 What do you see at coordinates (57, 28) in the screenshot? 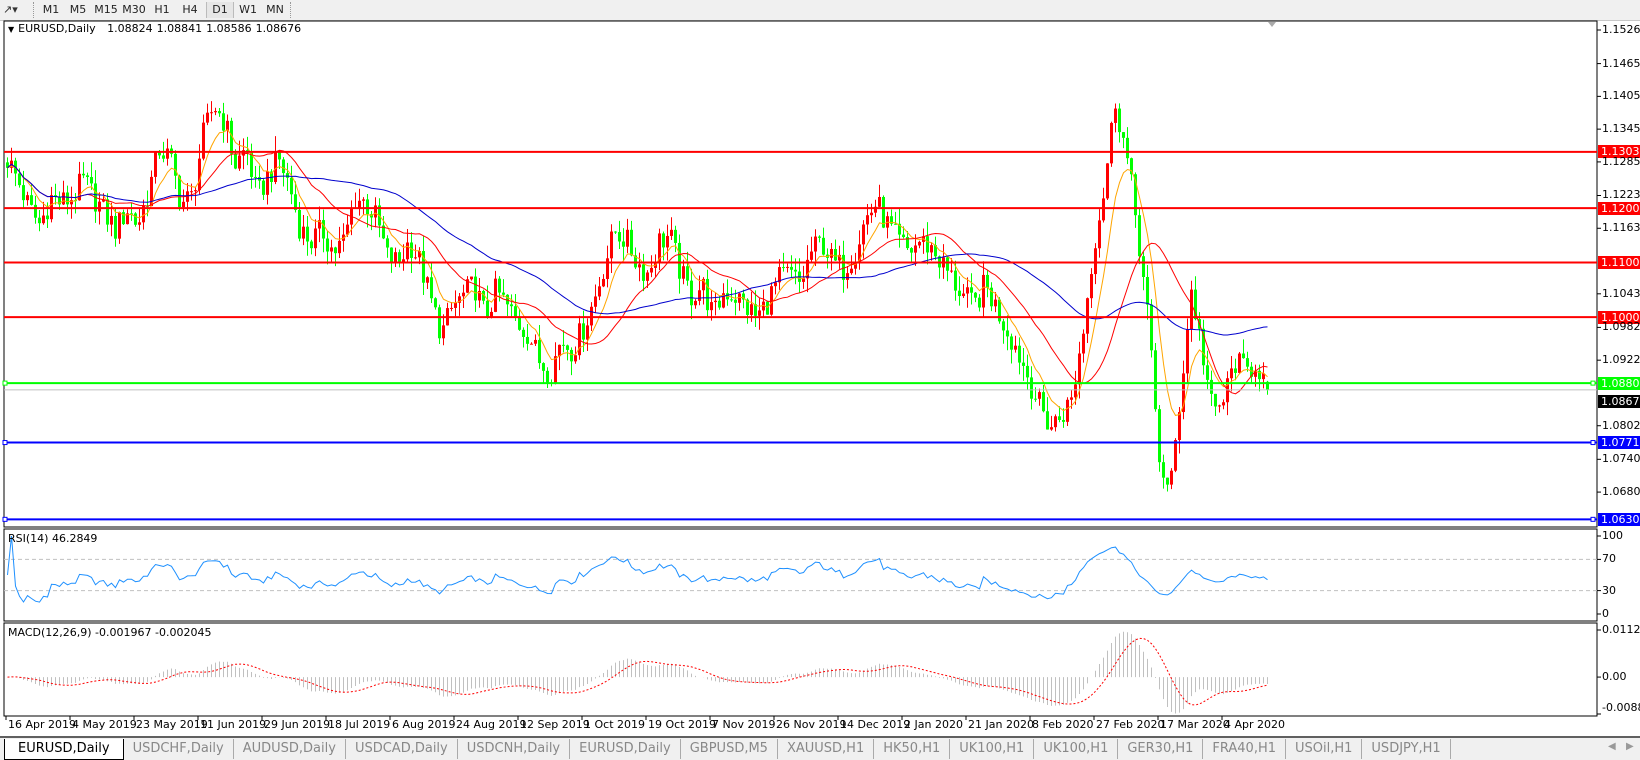
I see `symbol-label: EURUSD,Daily` at bounding box center [57, 28].